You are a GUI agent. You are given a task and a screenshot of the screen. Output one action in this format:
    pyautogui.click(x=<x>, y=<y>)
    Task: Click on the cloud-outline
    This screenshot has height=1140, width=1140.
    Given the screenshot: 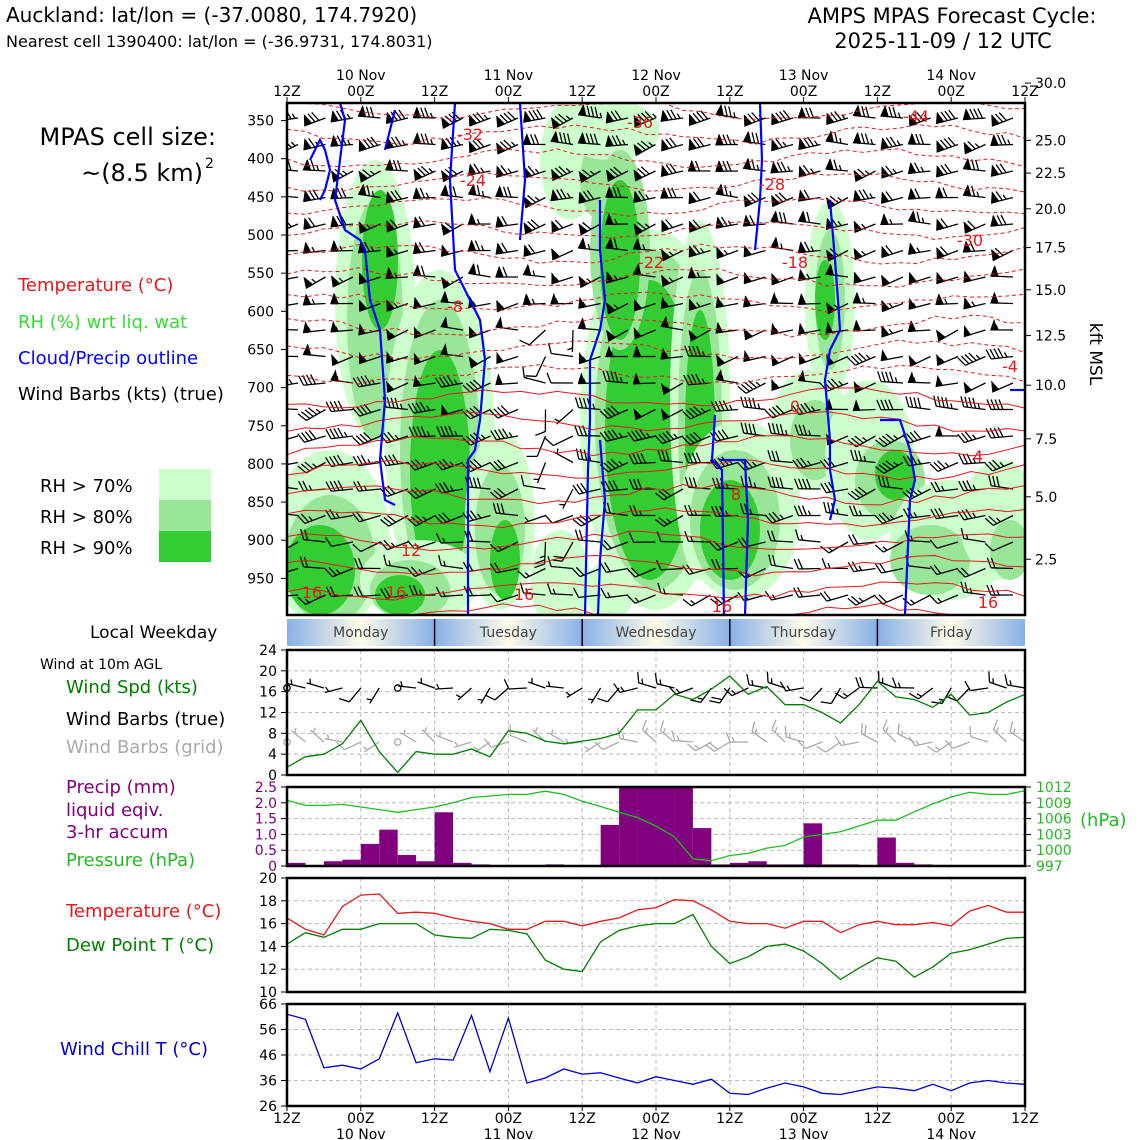 What is the action you would take?
    pyautogui.click(x=390, y=130)
    